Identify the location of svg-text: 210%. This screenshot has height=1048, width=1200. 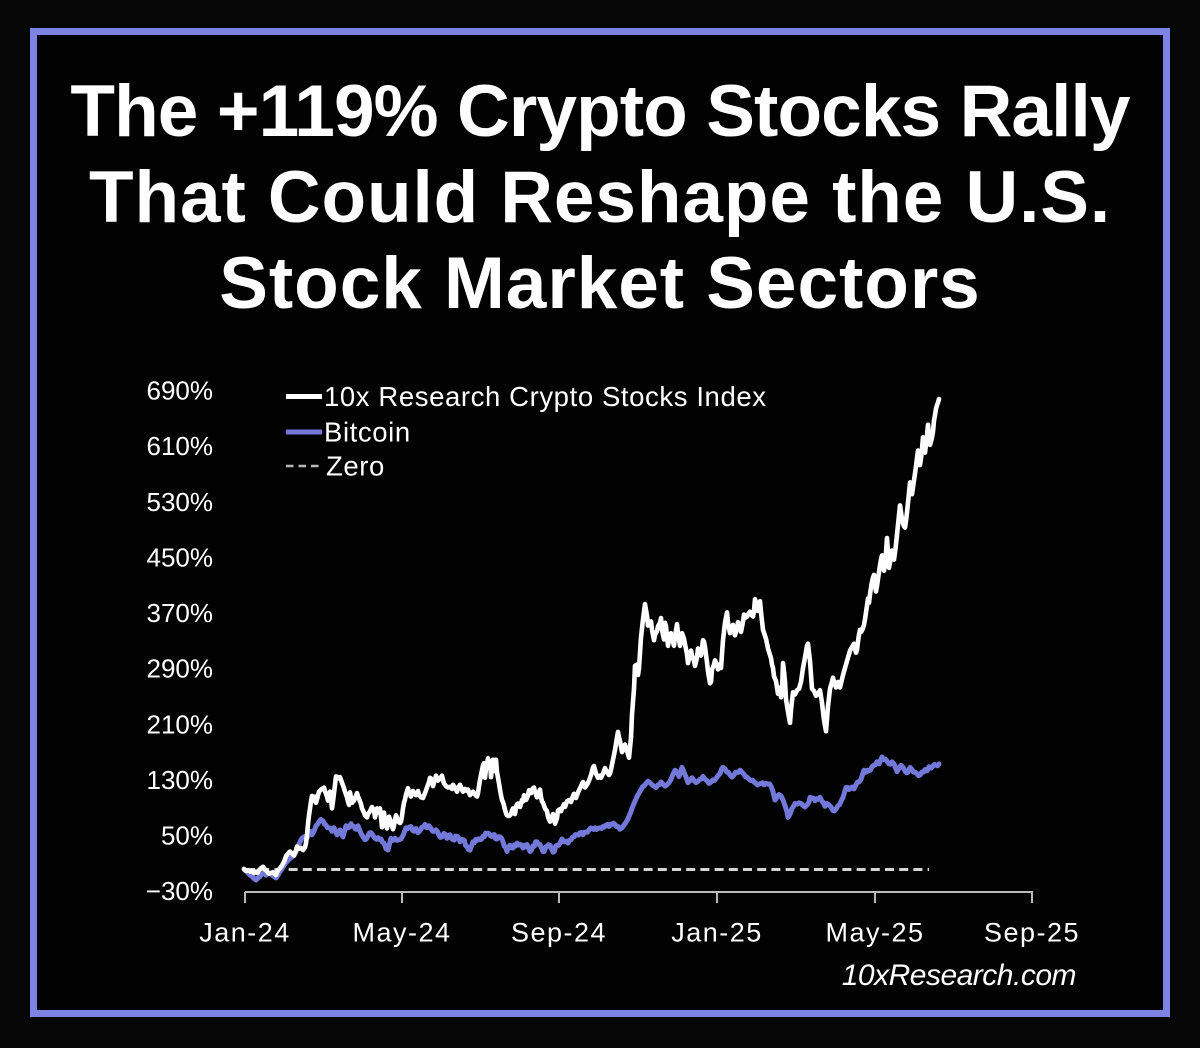
(180, 724).